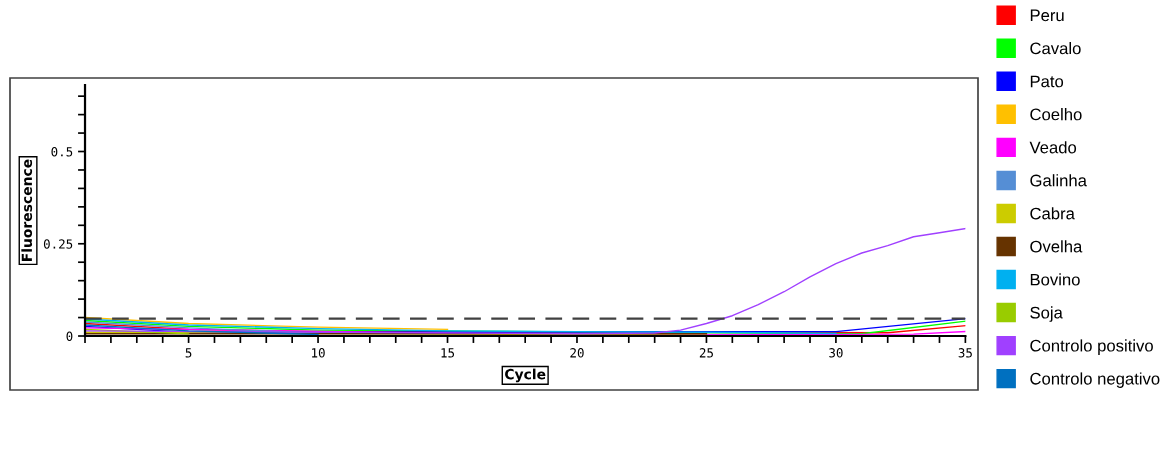  I want to click on legend-label: Coelho, so click(1056, 114).